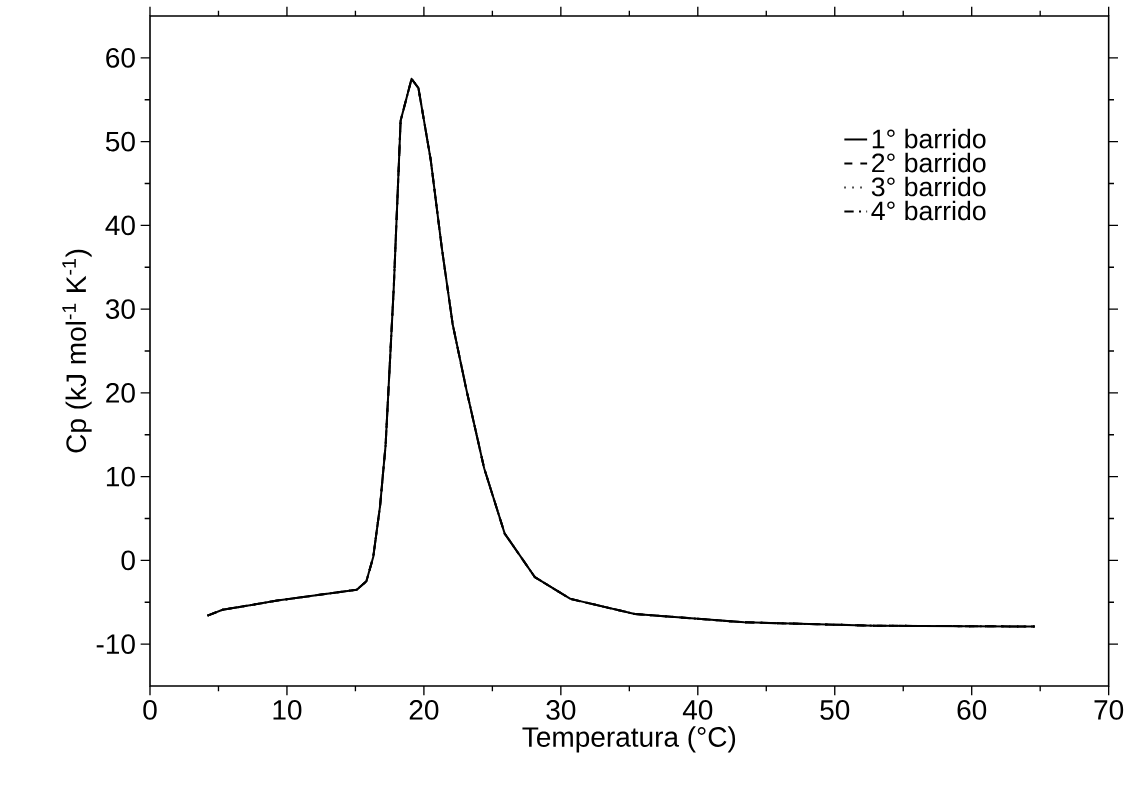 The height and width of the screenshot is (790, 1133). I want to click on y-tick-label: -10, so click(115, 644).